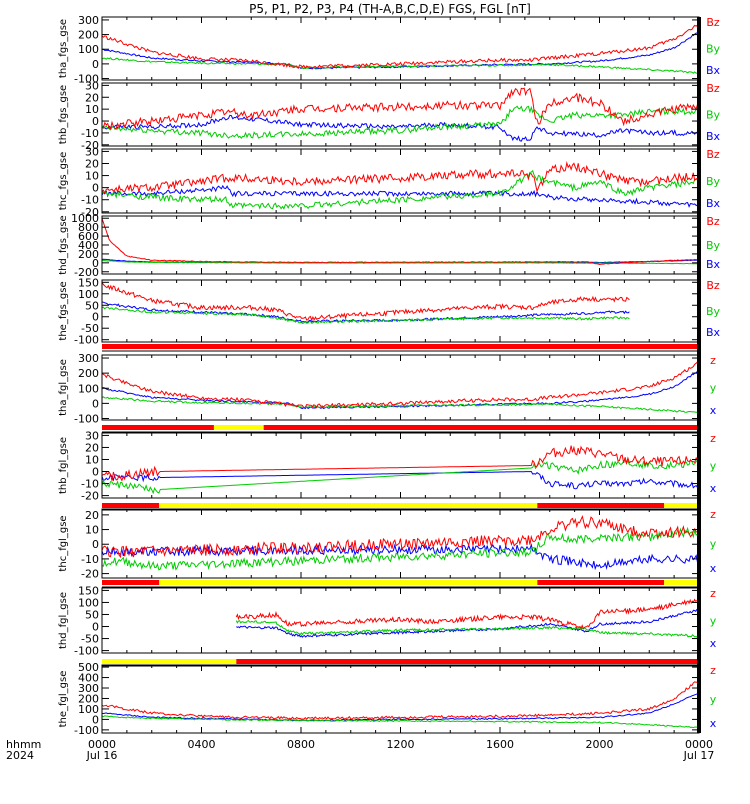 The width and height of the screenshot is (750, 804). Describe the element at coordinates (63, 181) in the screenshot. I see `y-axis-label: thc_fgs_gse` at that location.